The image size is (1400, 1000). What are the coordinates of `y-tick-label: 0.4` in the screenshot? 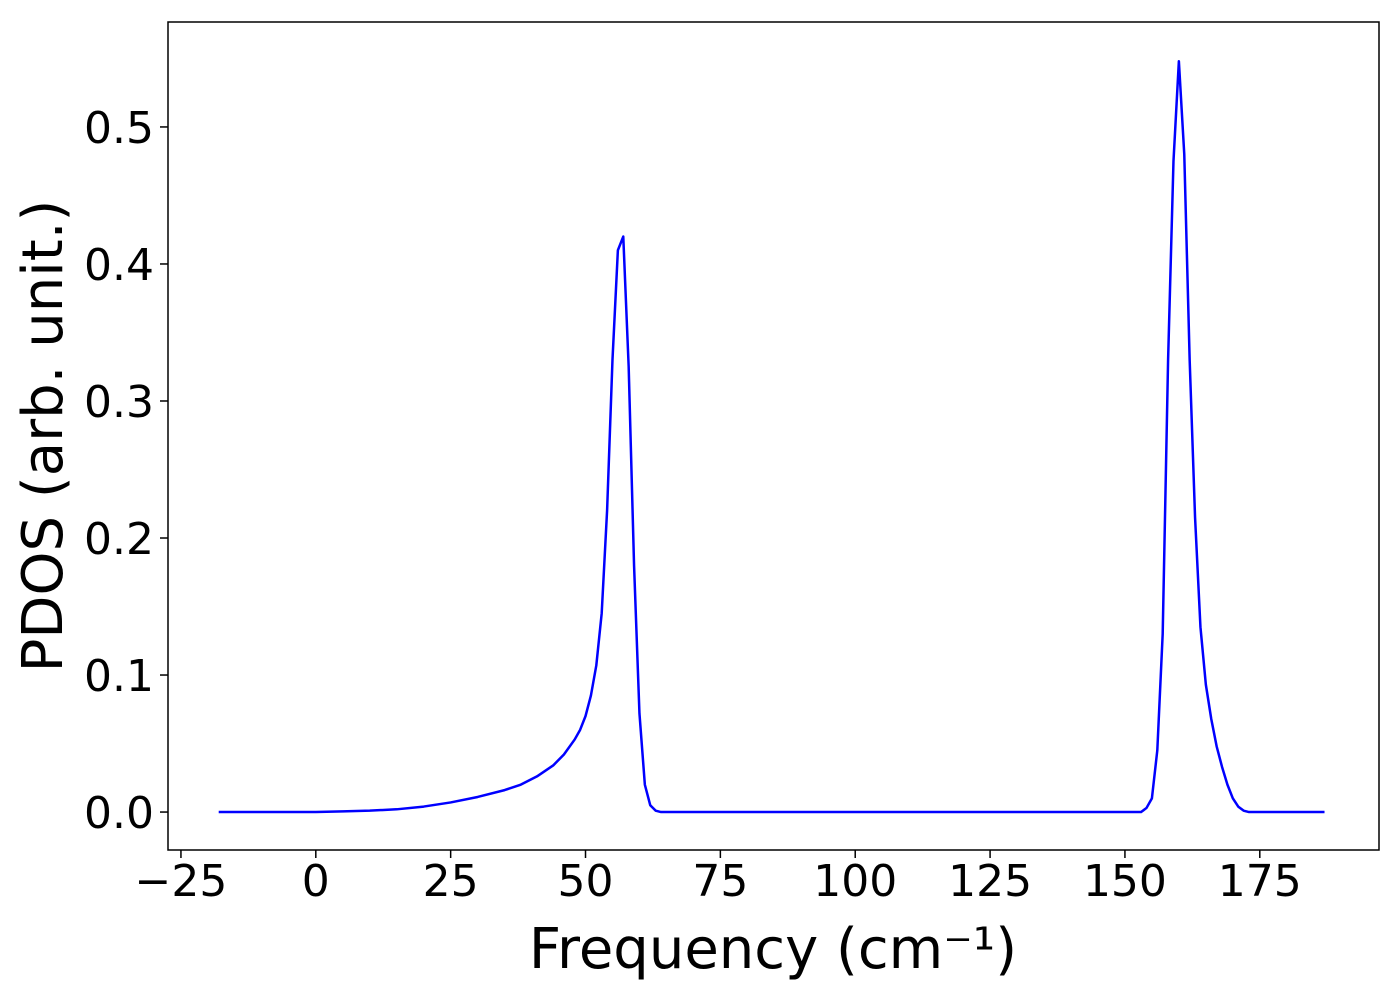 It's located at (119, 265).